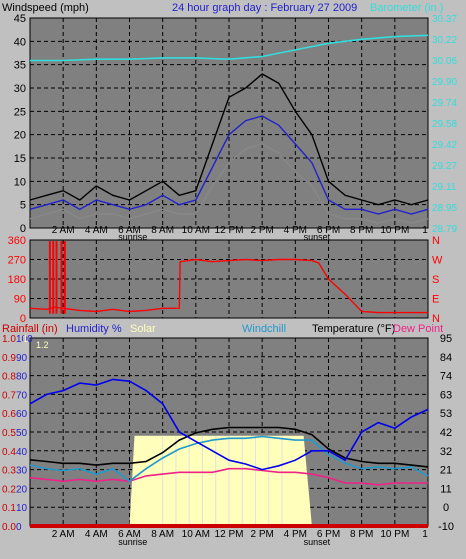 This screenshot has height=559, width=466. I want to click on rainfall-tick: 0.8, so click(9, 377).